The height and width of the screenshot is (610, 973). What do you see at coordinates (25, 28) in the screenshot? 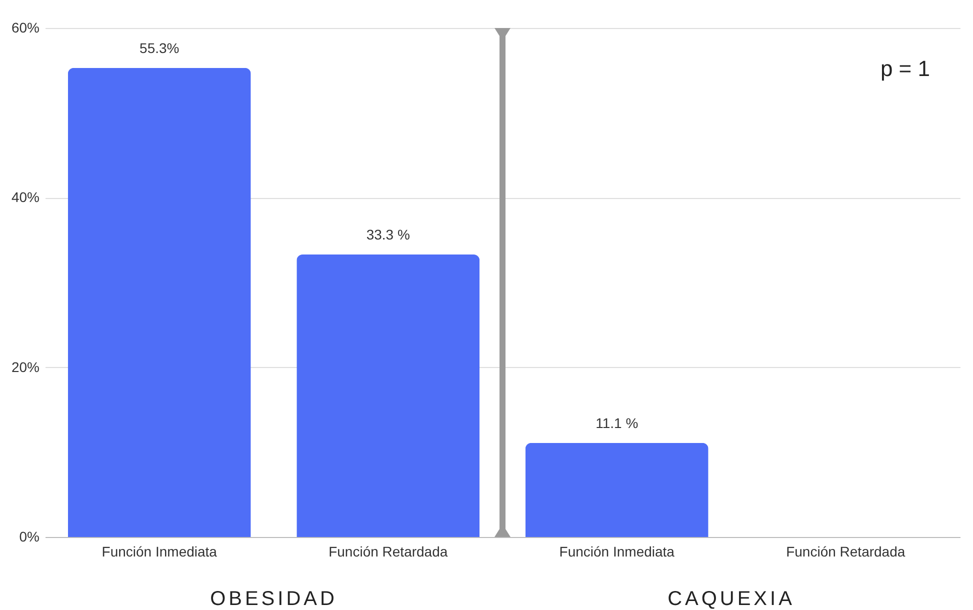
I see `y-tick-label: 60%` at bounding box center [25, 28].